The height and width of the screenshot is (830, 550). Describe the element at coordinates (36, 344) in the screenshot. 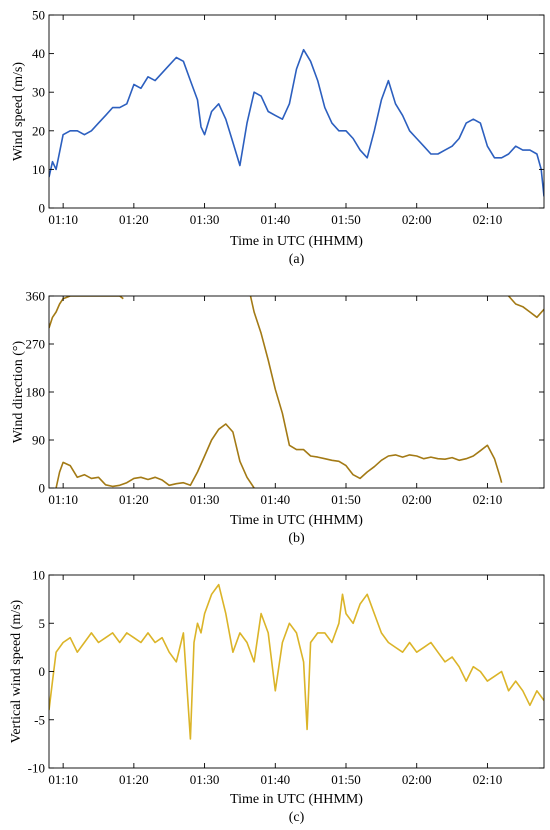

I see `y-tick-label: 270` at that location.